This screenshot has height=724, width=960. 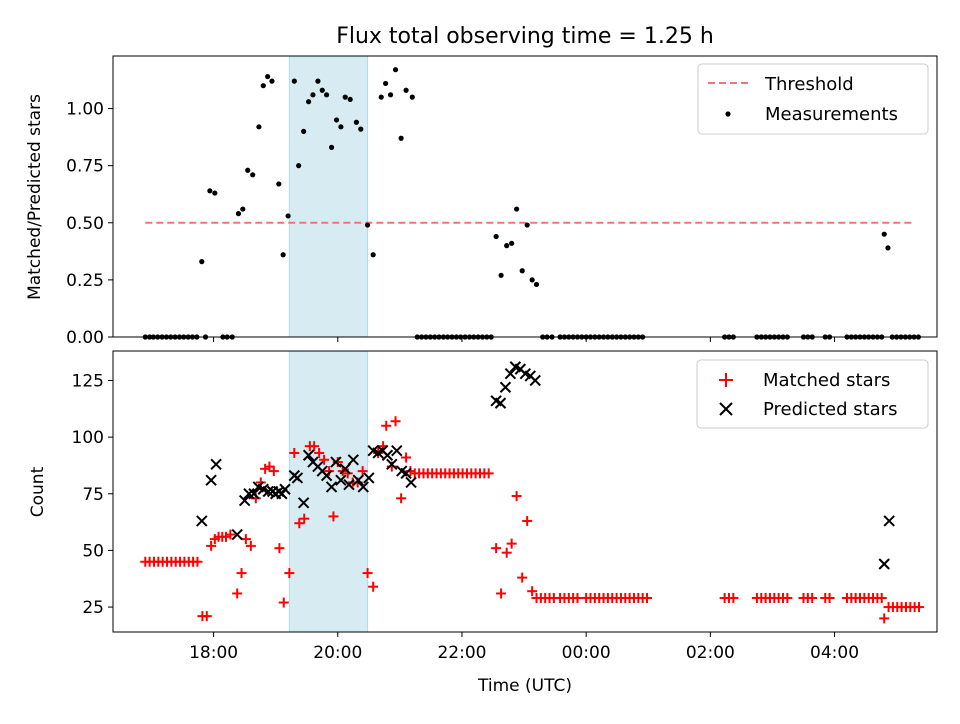 I want to click on top-shaded-span-rect, so click(x=328, y=196).